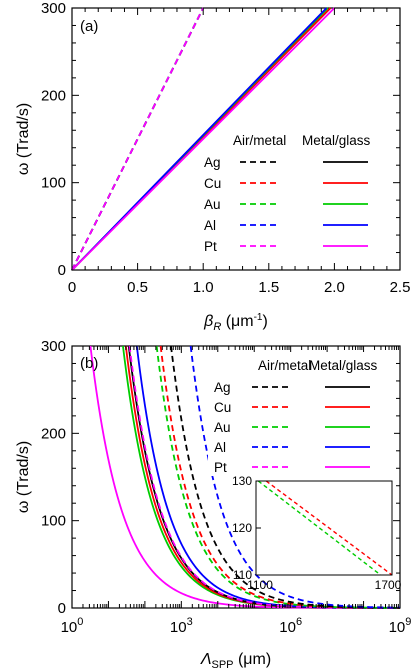  I want to click on panel-a-x-unit-exp: -1, so click(258, 317).